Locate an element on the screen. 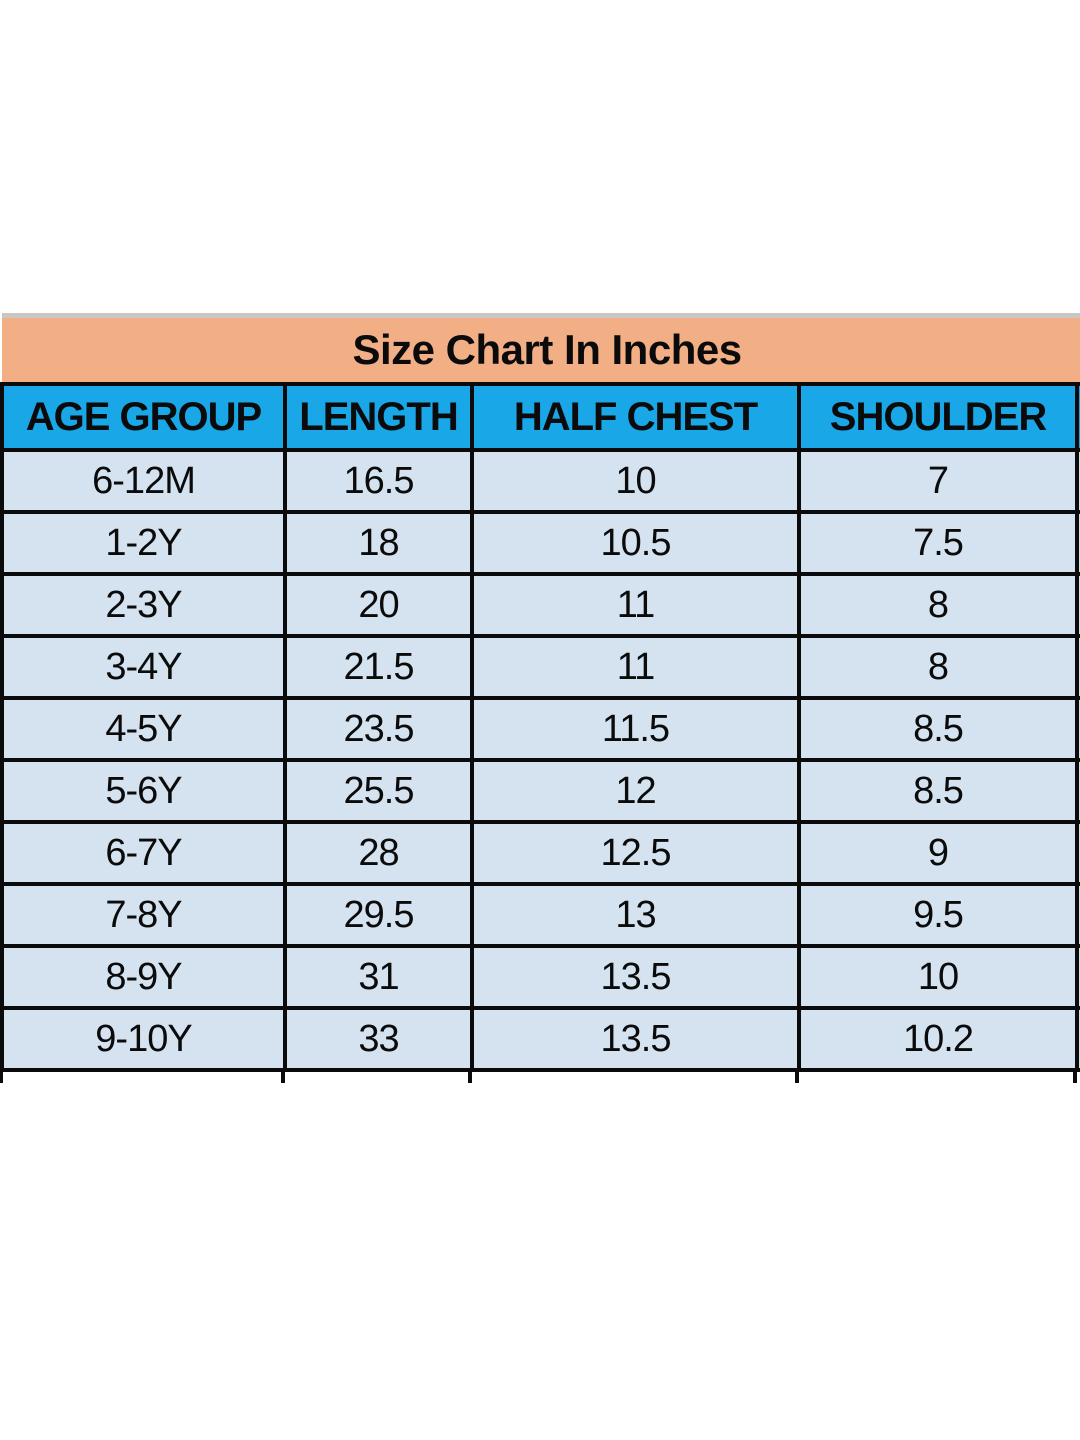  cell-length: 23.5 is located at coordinates (378, 729).